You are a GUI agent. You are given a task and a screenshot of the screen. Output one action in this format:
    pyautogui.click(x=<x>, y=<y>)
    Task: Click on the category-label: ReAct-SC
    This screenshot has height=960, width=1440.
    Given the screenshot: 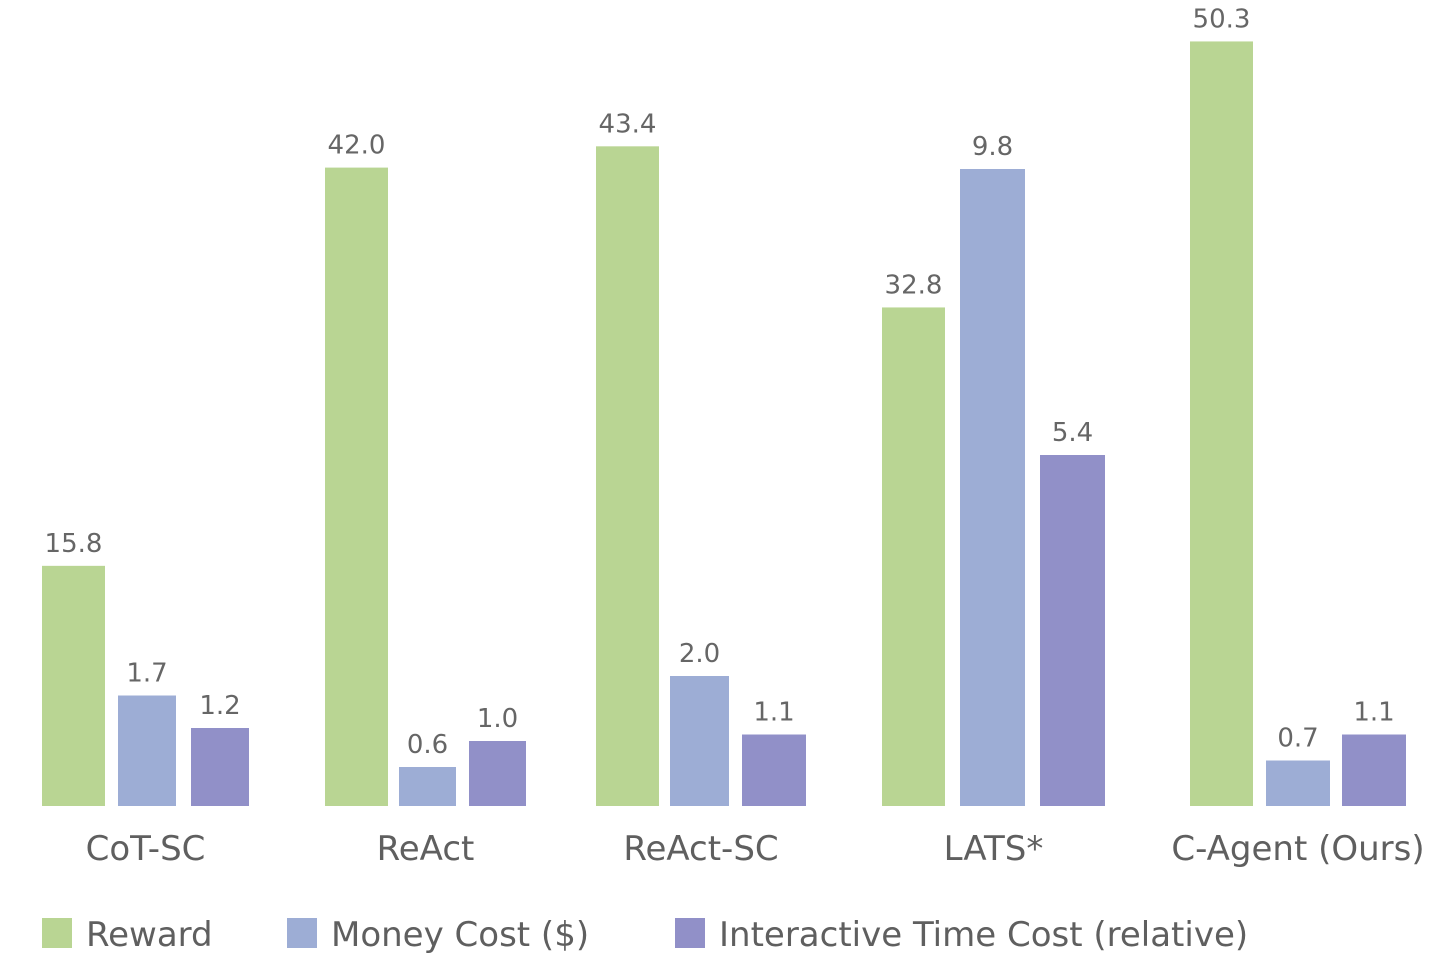 What is the action you would take?
    pyautogui.click(x=700, y=849)
    